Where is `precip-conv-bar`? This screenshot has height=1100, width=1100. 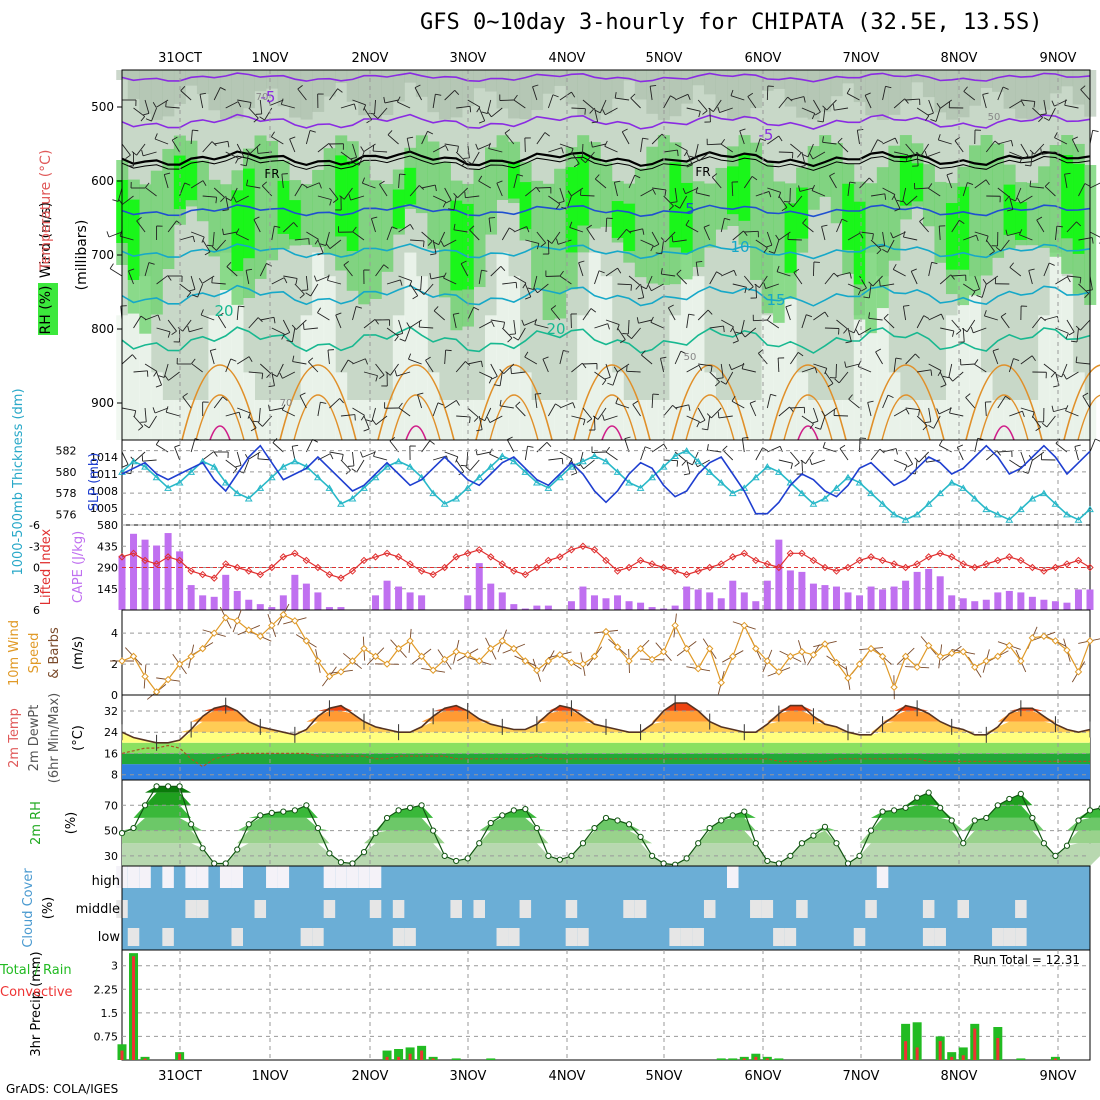 precip-conv-bar is located at coordinates (422, 1055).